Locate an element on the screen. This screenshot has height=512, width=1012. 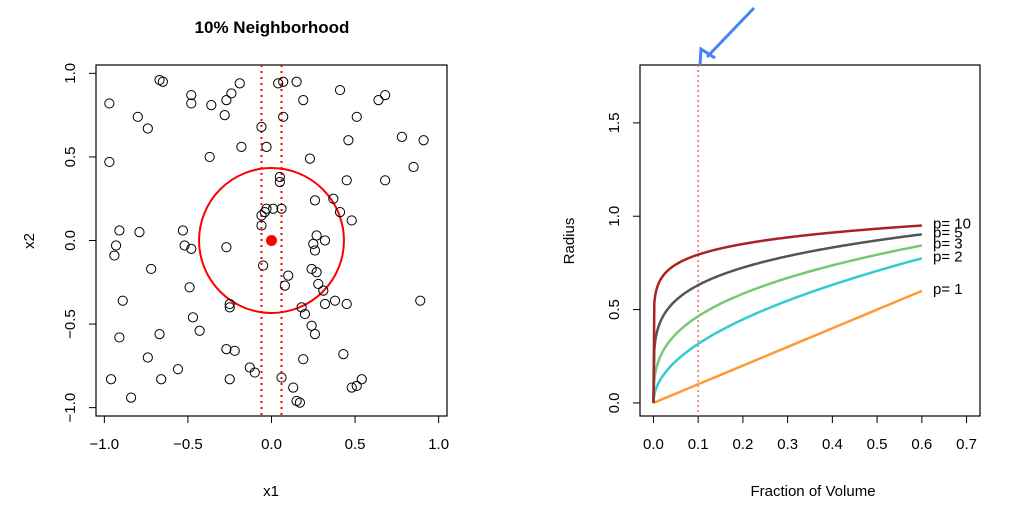
series-line-p5 is located at coordinates (787, 318).